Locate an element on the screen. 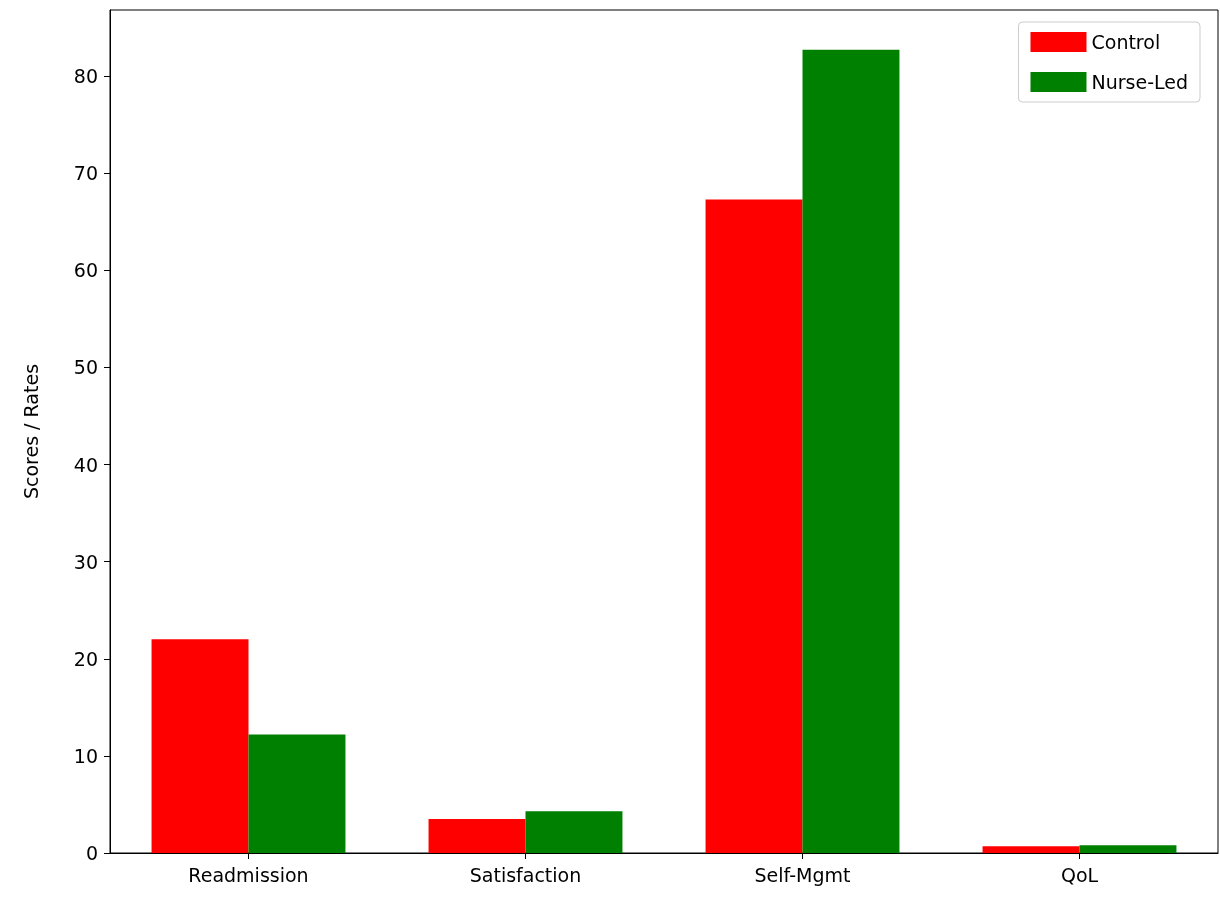  x-tick-label: Self-Mgmt is located at coordinates (802, 874).